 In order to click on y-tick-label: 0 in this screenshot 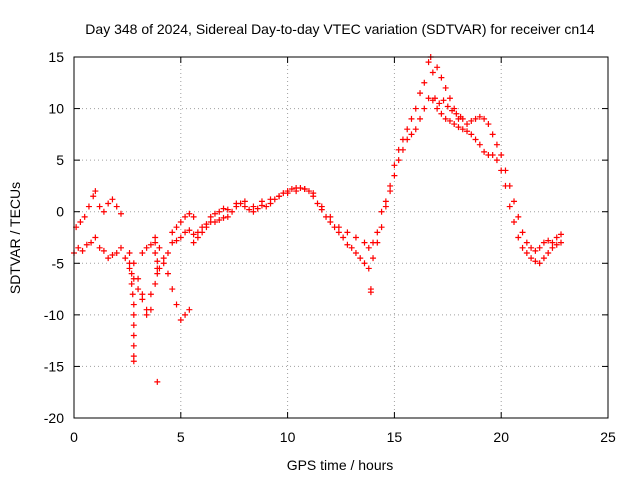, I will do `click(60, 212)`.